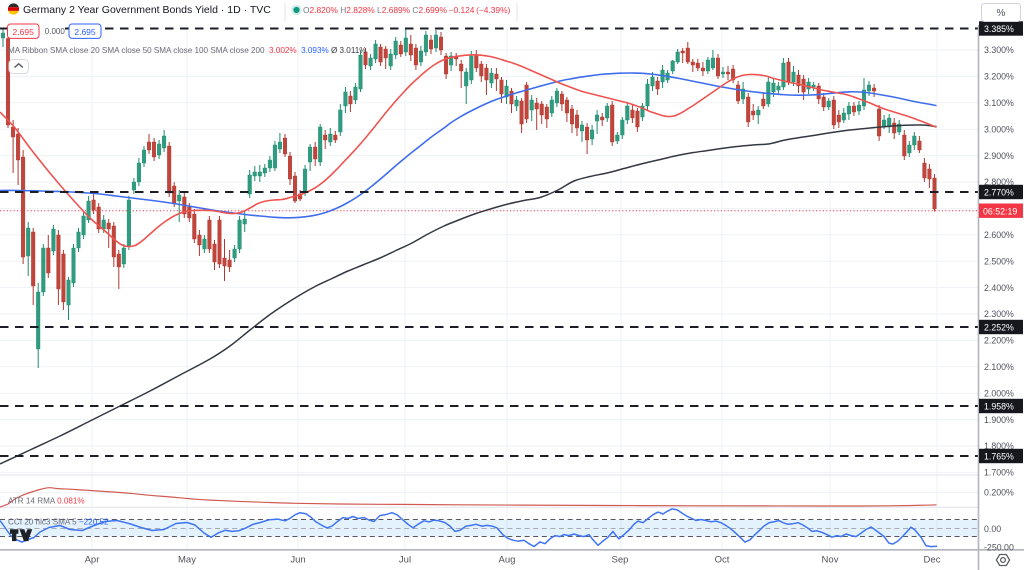 The image size is (1024, 570). What do you see at coordinates (46, 501) in the screenshot?
I see `svg-text: ATR 14 RMA 0.081%` at bounding box center [46, 501].